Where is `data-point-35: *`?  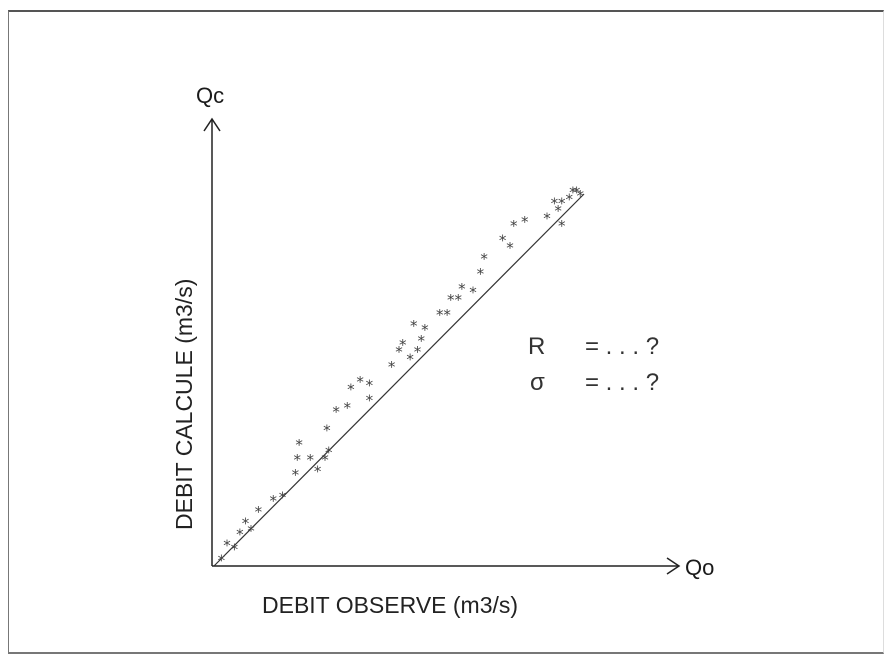
data-point-35: * is located at coordinates (462, 289).